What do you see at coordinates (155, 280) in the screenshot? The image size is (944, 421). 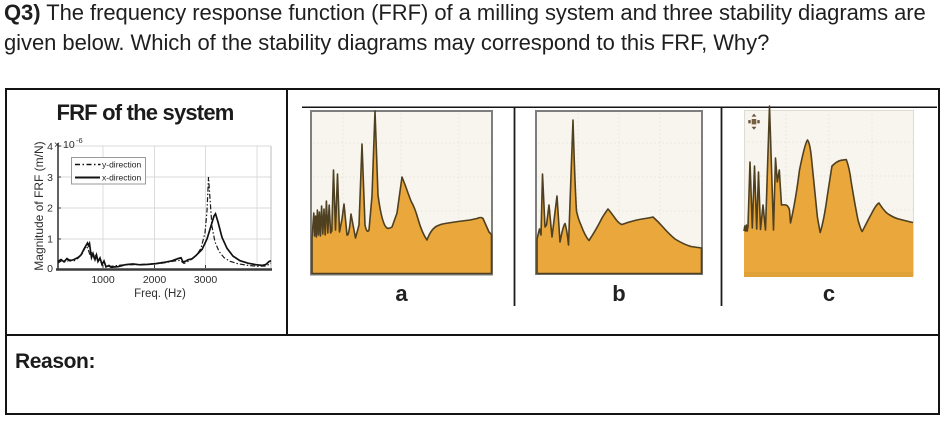 I see `svg-text: 2000` at bounding box center [155, 280].